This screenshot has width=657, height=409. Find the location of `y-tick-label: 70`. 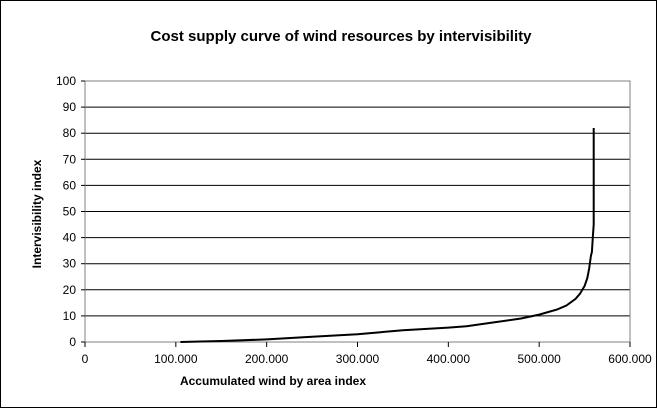

y-tick-label: 70 is located at coordinates (70, 159).